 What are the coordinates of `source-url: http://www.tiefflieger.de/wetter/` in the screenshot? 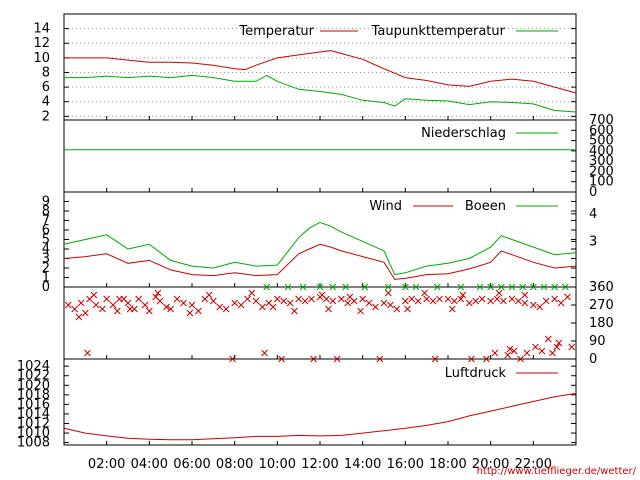 It's located at (557, 471).